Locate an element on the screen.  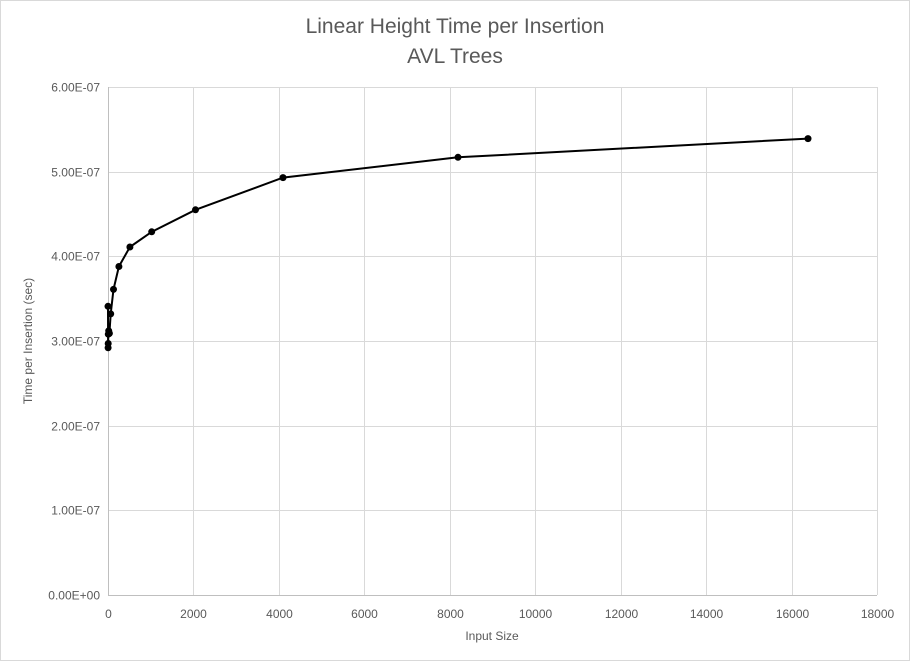
y-tick-label: 0.00E+00 is located at coordinates (74, 596).